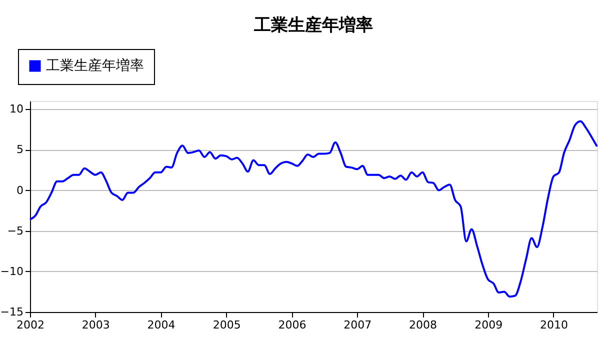 The width and height of the screenshot is (609, 337). What do you see at coordinates (15, 231) in the screenshot?
I see `y-tick-label: −5` at bounding box center [15, 231].